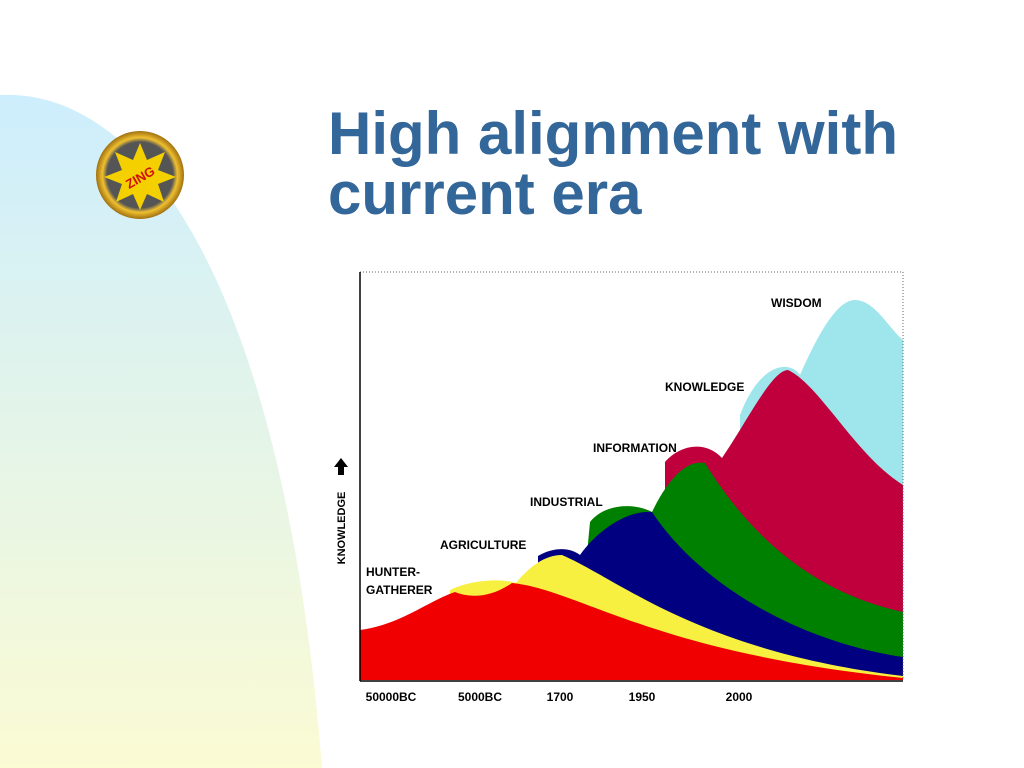 This screenshot has height=768, width=1024. I want to click on slide-title: High alignment with current era, so click(613, 163).